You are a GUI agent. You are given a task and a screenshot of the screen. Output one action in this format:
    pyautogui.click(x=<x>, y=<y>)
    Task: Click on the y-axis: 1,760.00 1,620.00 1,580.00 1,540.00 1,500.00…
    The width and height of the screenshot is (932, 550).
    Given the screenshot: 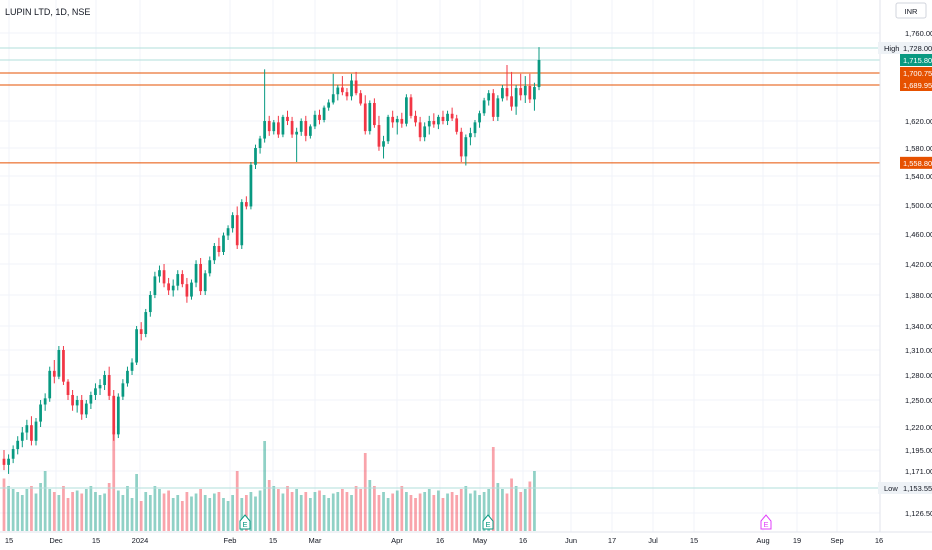 What is the action you would take?
    pyautogui.click(x=905, y=266)
    